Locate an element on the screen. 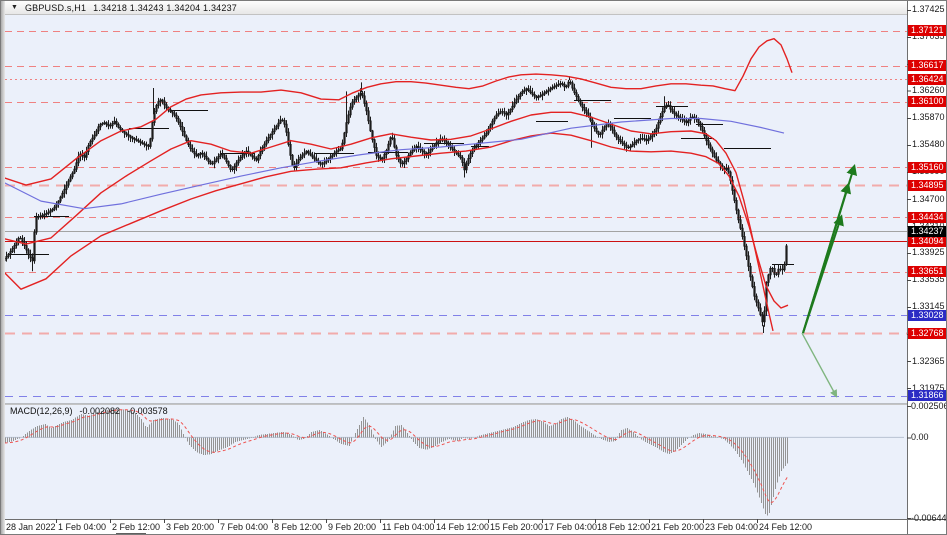 The image size is (947, 535). macd-axis-label: -0.006441 is located at coordinates (929, 517).